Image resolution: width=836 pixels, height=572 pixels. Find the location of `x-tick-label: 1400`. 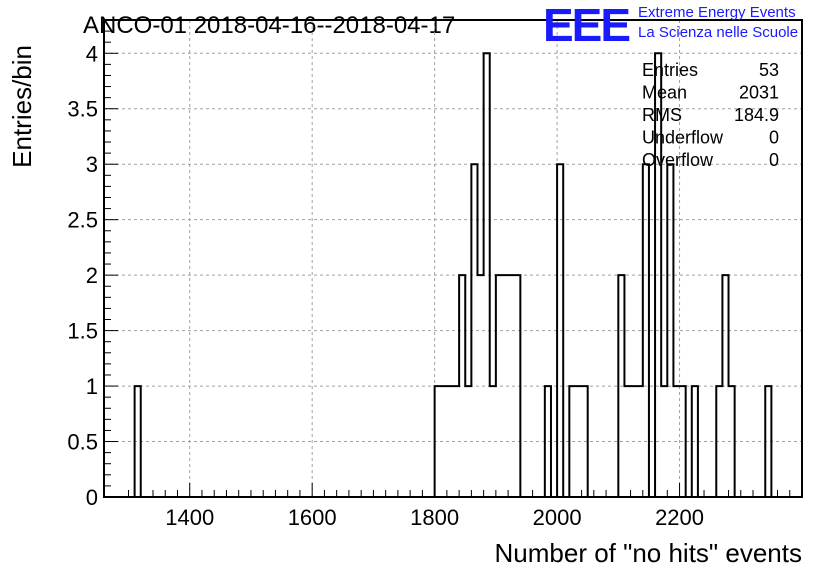

x-tick-label: 1400 is located at coordinates (189, 517).